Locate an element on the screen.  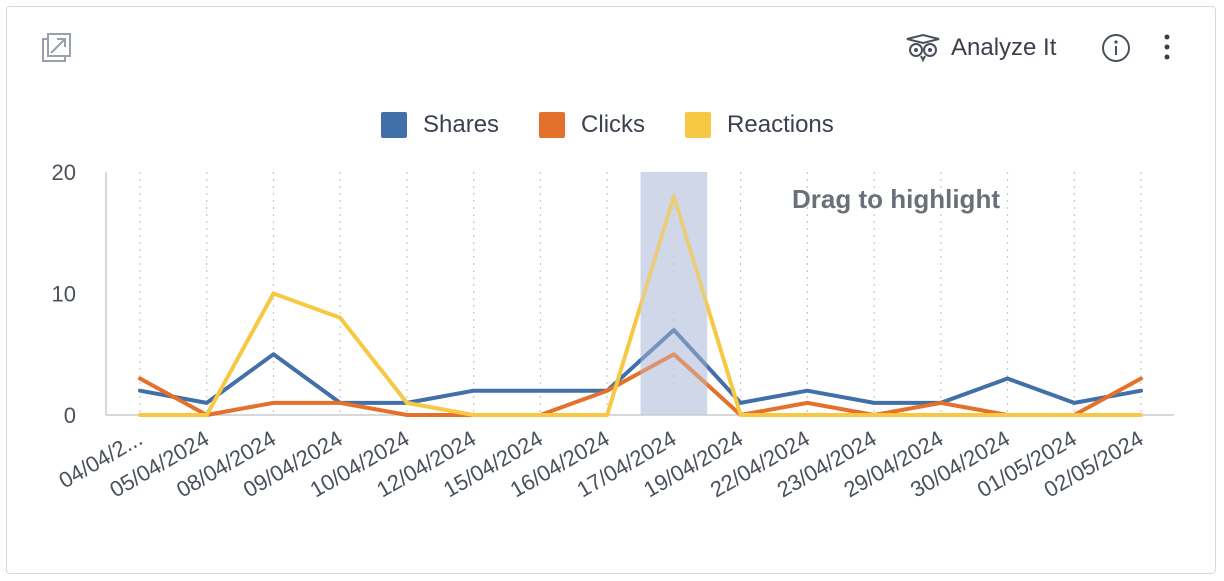
highlight-overlay is located at coordinates (674, 293).